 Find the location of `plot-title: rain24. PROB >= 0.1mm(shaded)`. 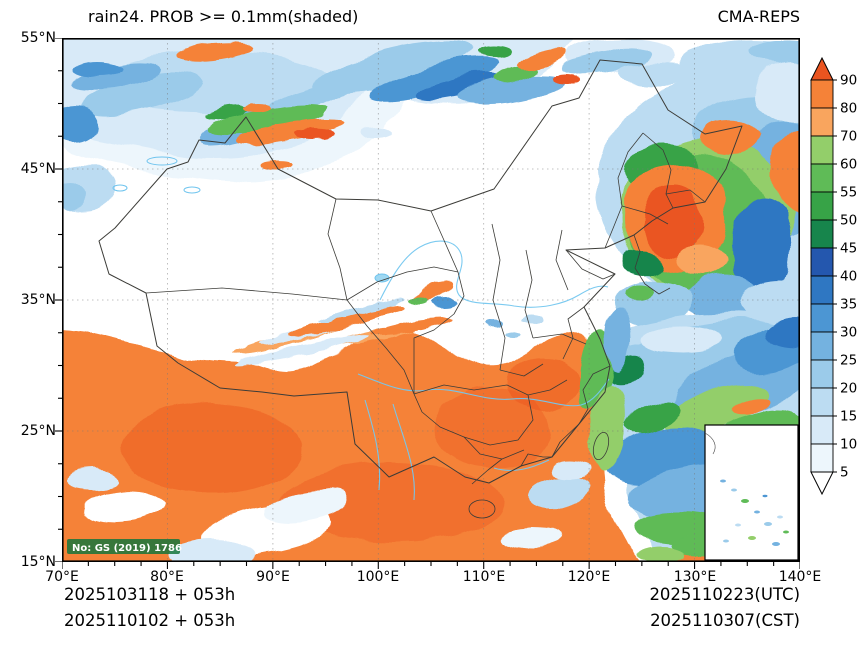

plot-title: rain24. PROB >= 0.1mm(shaded) is located at coordinates (223, 16).